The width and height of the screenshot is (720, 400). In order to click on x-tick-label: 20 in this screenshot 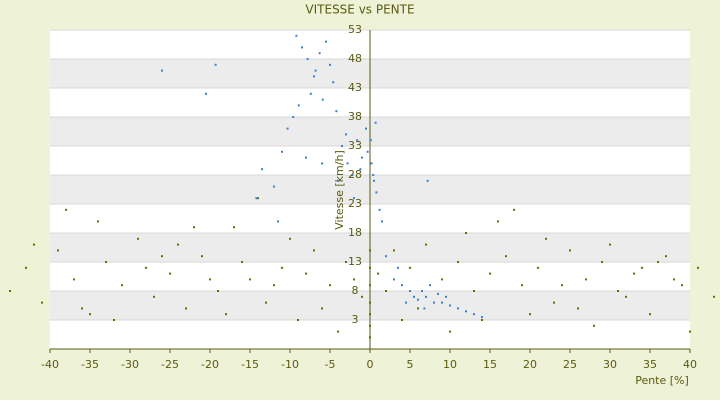, I will do `click(530, 364)`.